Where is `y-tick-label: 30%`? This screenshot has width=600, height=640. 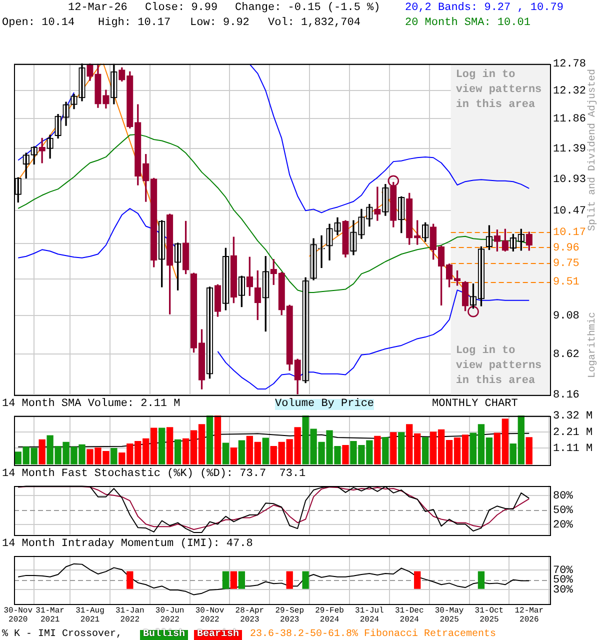
y-tick-label: 30% is located at coordinates (563, 590).